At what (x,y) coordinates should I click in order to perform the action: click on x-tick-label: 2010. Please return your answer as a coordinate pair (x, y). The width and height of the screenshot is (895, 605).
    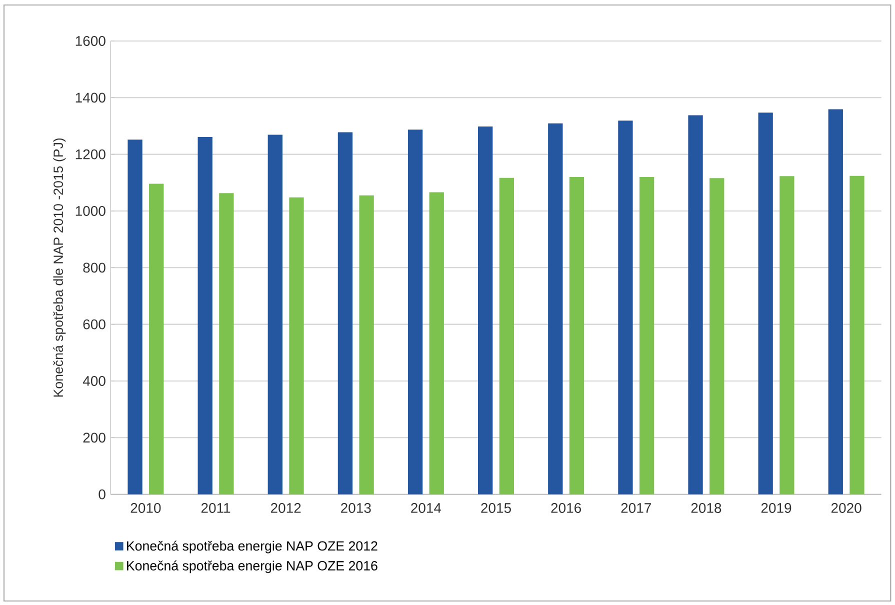
    Looking at the image, I should click on (145, 508).